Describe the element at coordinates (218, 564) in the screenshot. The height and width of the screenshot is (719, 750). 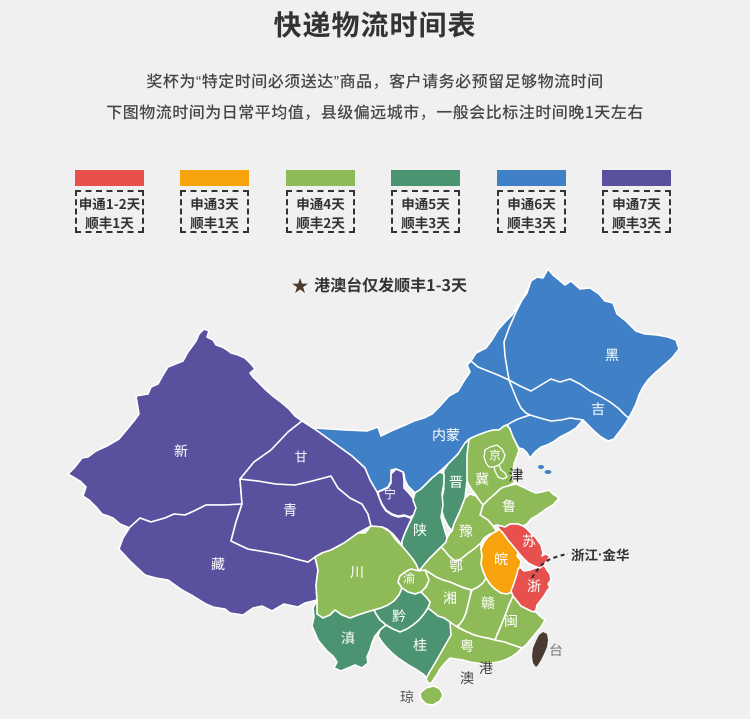
I see `svg-text: 藏` at that location.